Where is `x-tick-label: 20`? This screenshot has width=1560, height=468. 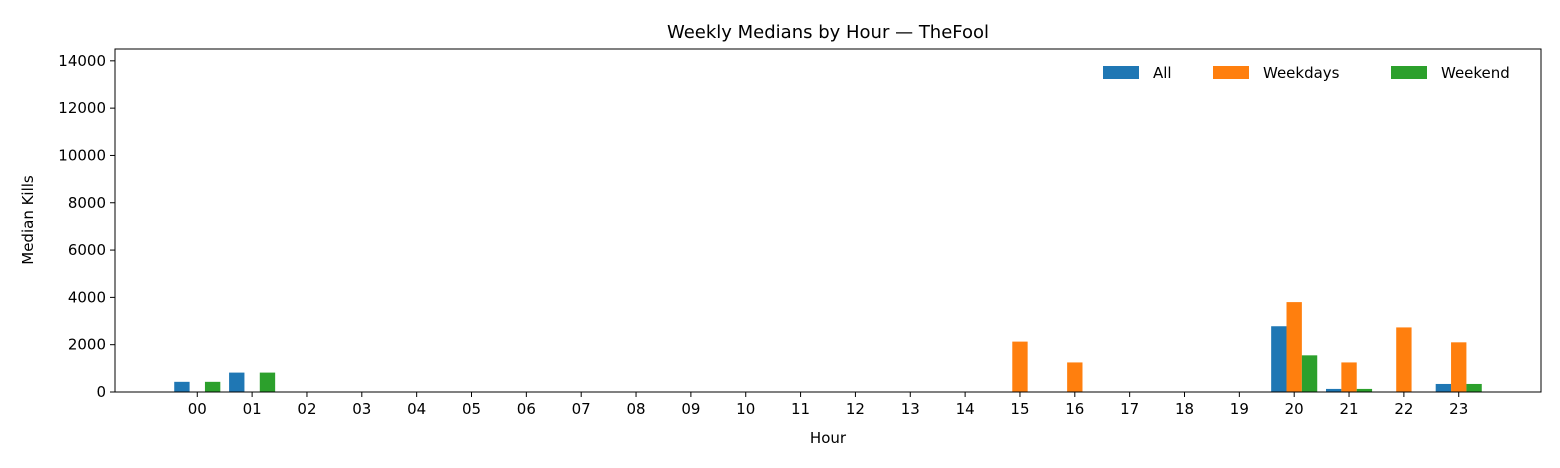 x-tick-label: 20 is located at coordinates (1294, 409).